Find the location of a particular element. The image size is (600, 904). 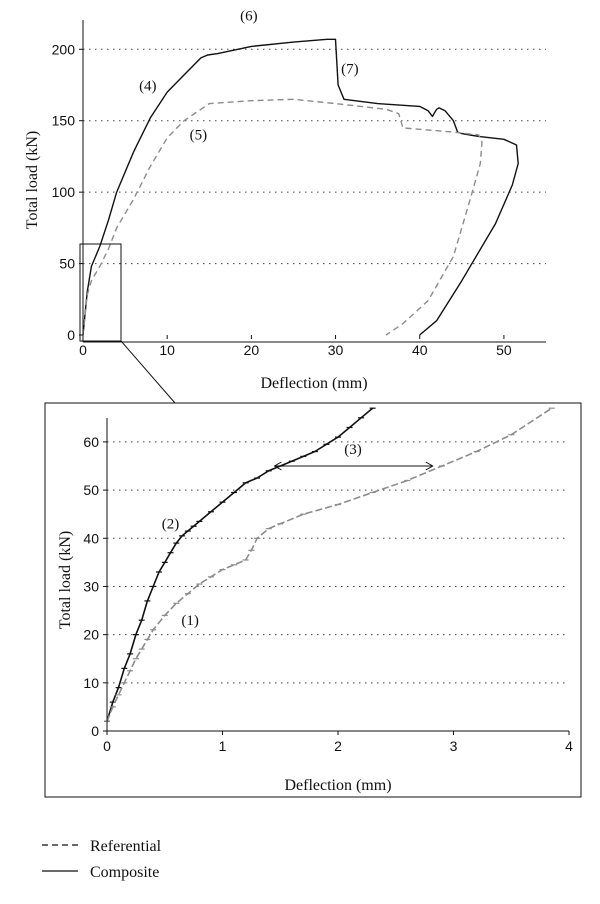

x-tick-label: 1 is located at coordinates (223, 746).